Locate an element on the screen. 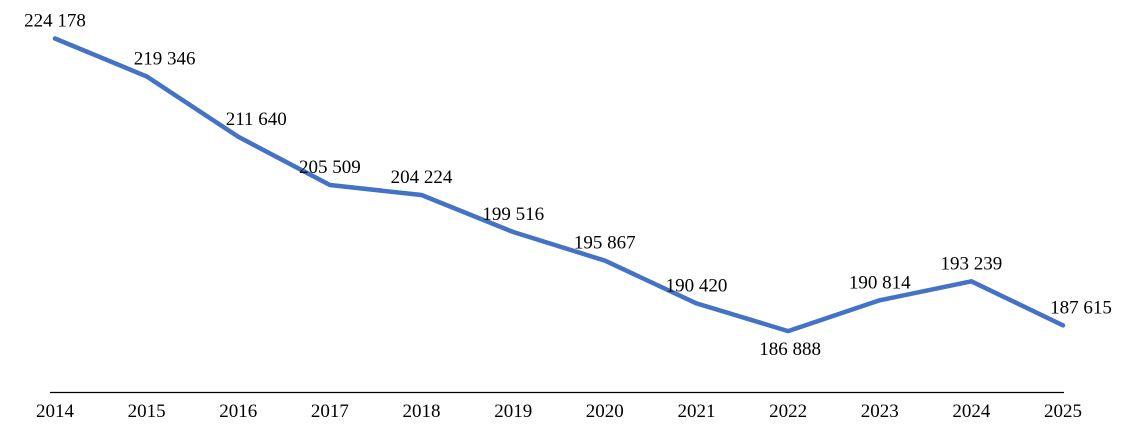  data-label: 199 516 is located at coordinates (513, 214).